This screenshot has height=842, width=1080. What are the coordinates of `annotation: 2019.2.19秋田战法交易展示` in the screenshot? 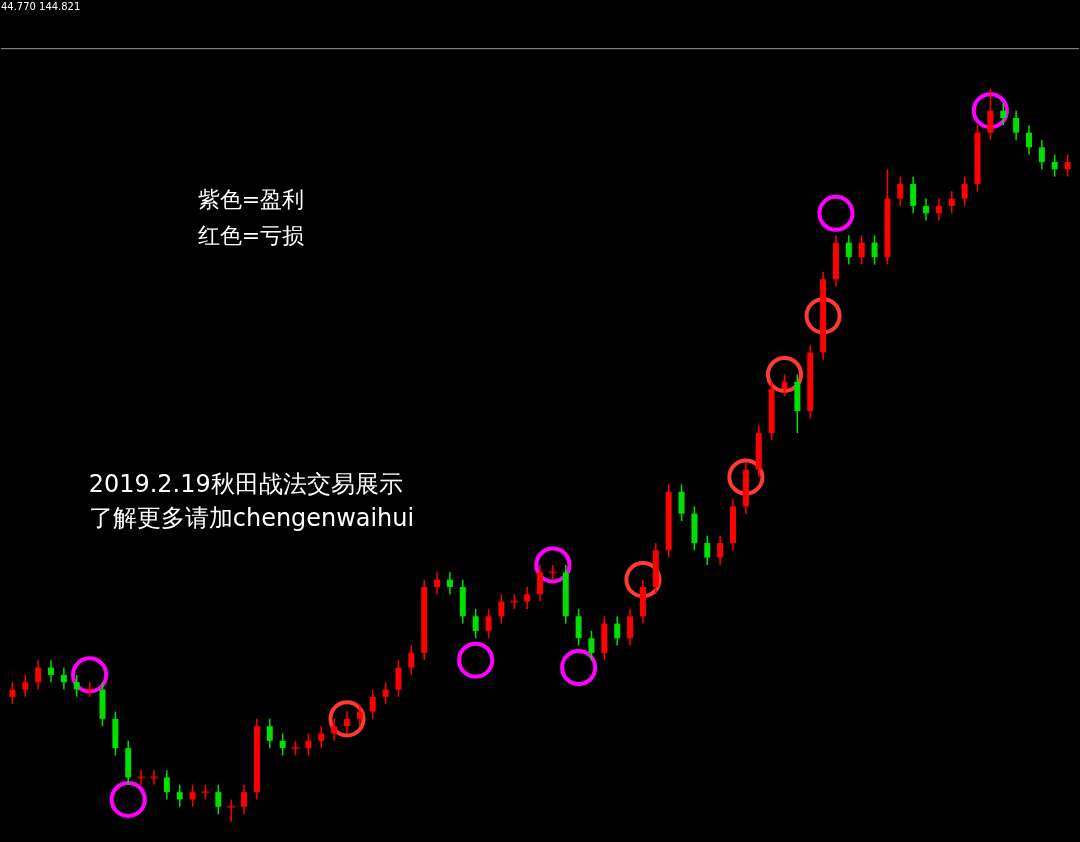 It's located at (245, 483).